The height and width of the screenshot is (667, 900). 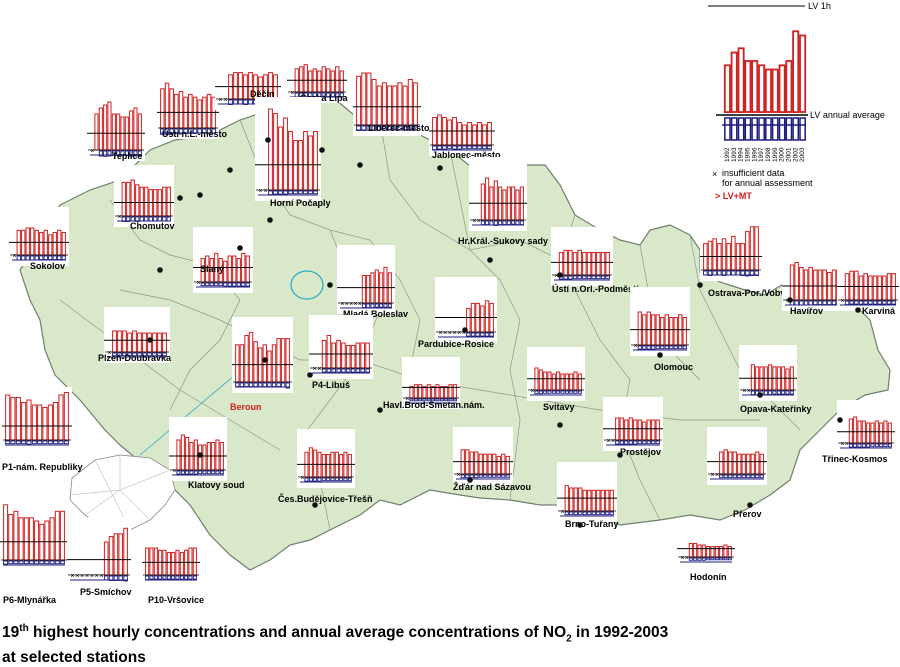 What do you see at coordinates (216, 485) in the screenshot?
I see `station-label: Klatovy soud` at bounding box center [216, 485].